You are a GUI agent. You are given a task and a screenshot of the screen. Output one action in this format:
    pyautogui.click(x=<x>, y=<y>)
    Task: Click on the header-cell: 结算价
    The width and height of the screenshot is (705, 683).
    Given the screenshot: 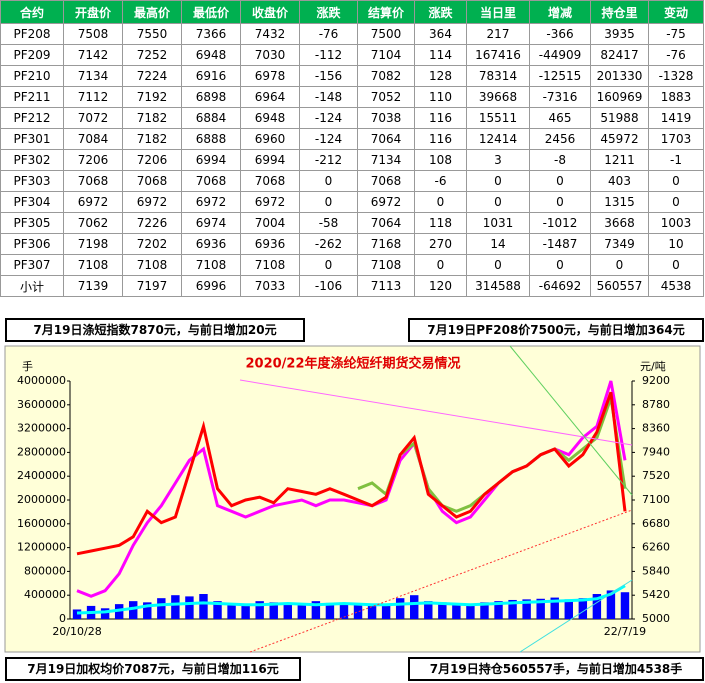 What is the action you would take?
    pyautogui.click(x=386, y=12)
    